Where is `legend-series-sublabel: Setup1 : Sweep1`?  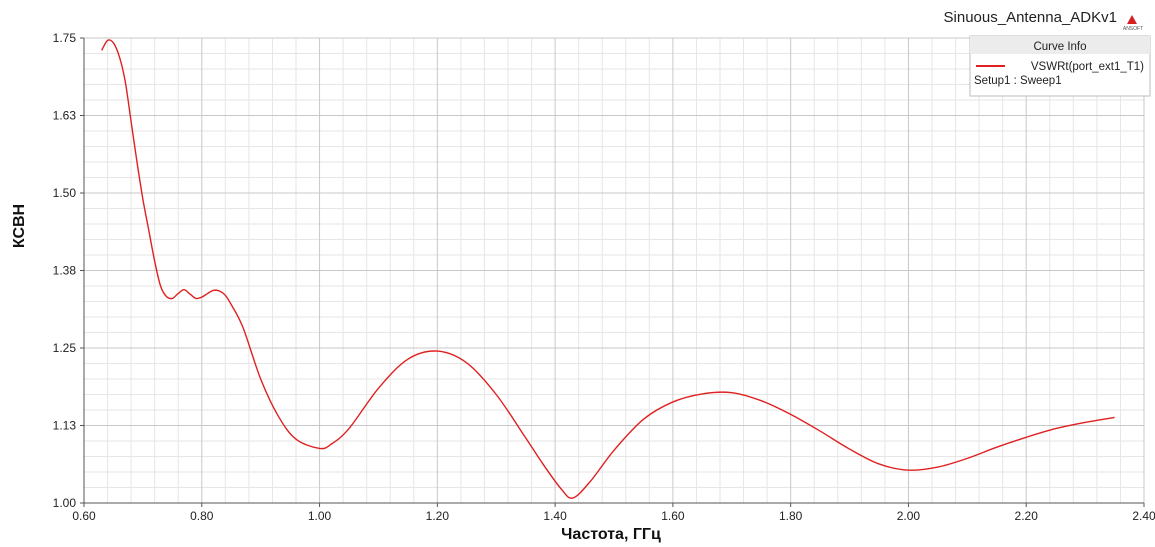 legend-series-sublabel: Setup1 : Sweep1 is located at coordinates (1018, 81).